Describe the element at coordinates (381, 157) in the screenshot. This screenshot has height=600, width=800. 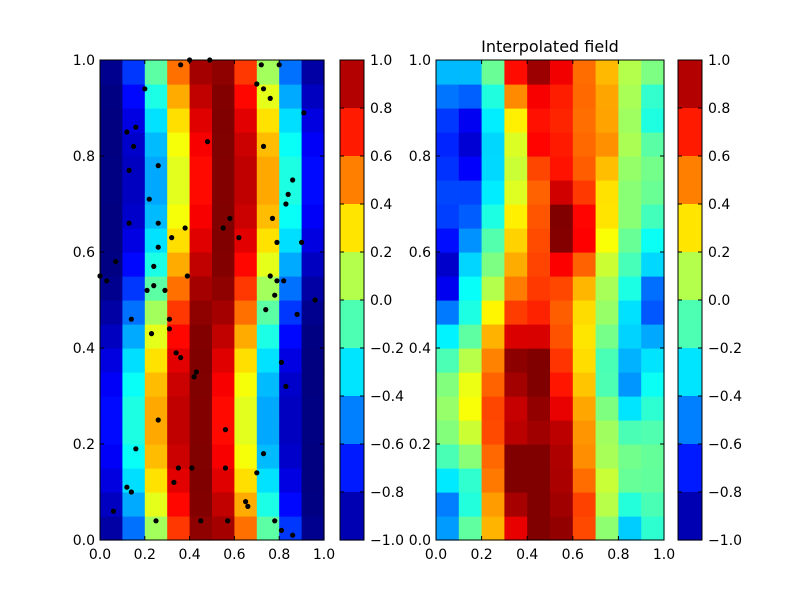
I see `colorbar-tick-label: 0.6` at that location.